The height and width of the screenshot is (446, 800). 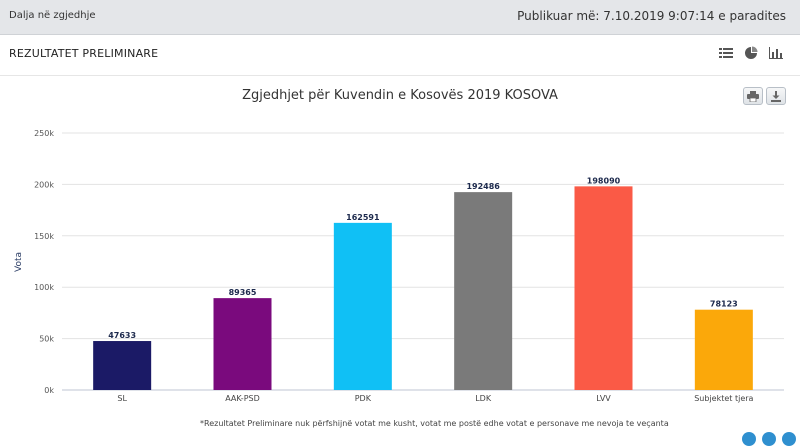 I want to click on y-tick-label: 0k, so click(x=49, y=390).